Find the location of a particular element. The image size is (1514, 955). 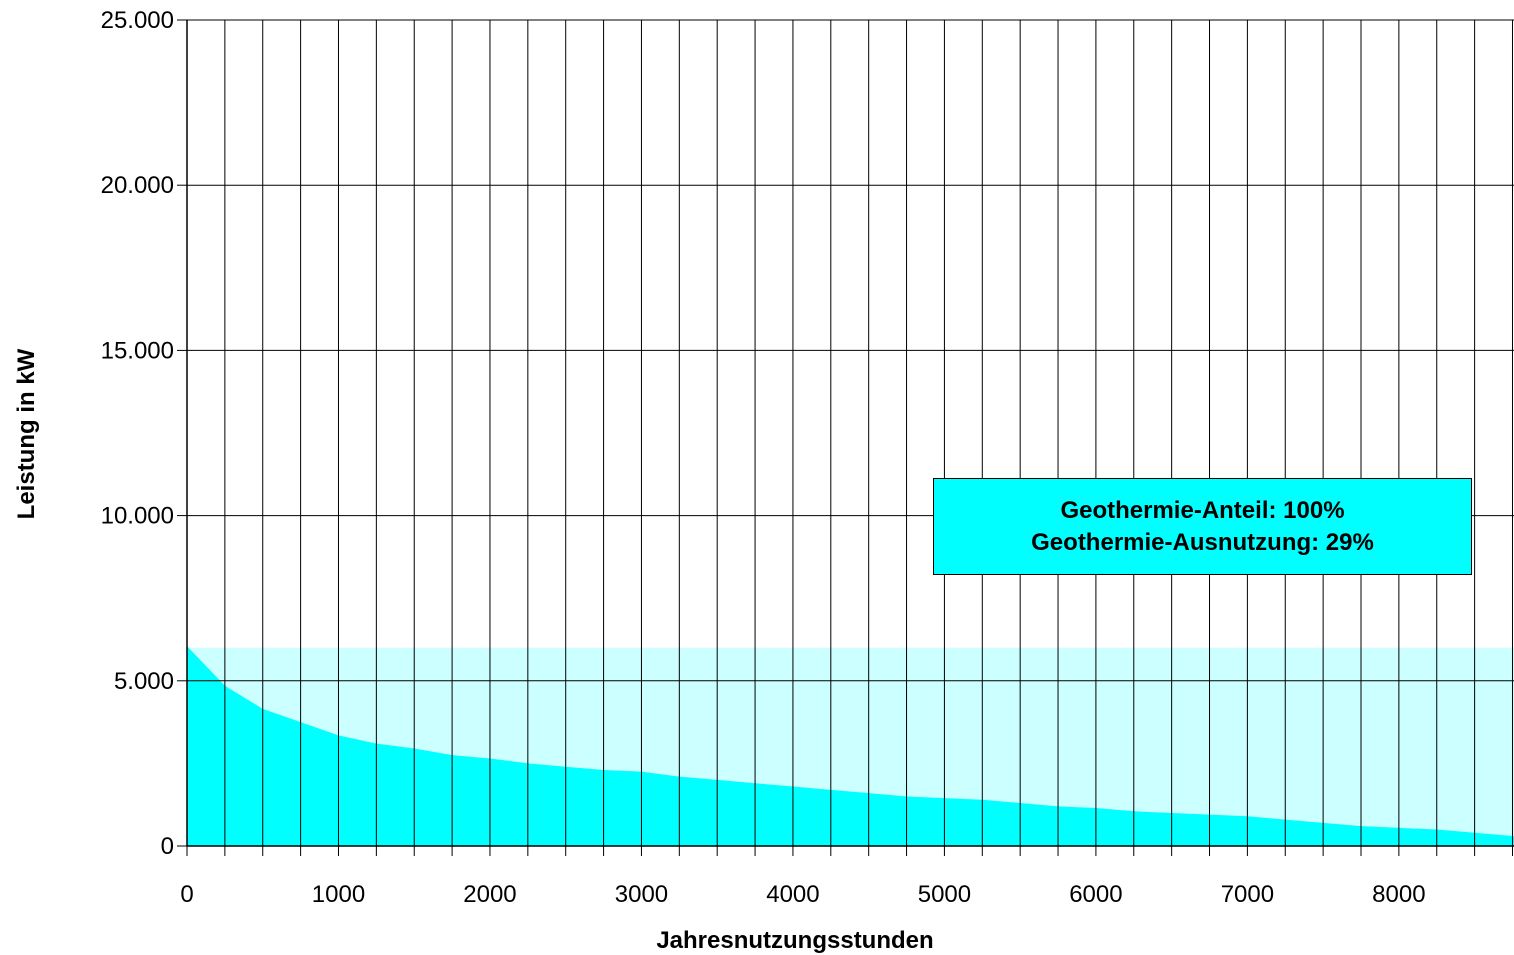

x-tick-label: 3000 is located at coordinates (641, 894).